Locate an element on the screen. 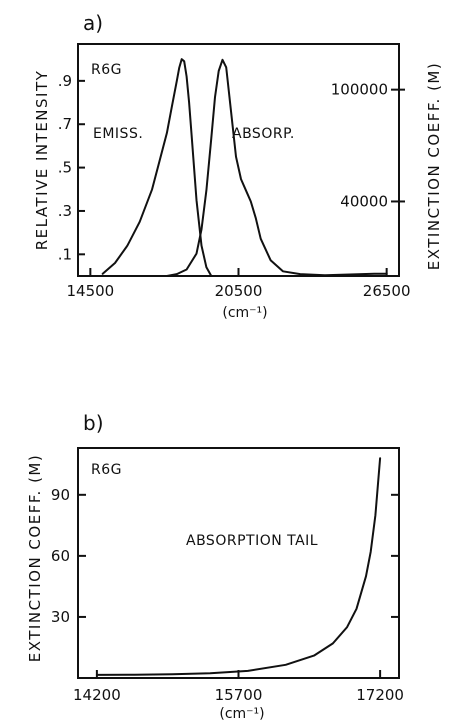 The image size is (452, 728). panel-a-right-tick-label: 100000 is located at coordinates (359, 90).